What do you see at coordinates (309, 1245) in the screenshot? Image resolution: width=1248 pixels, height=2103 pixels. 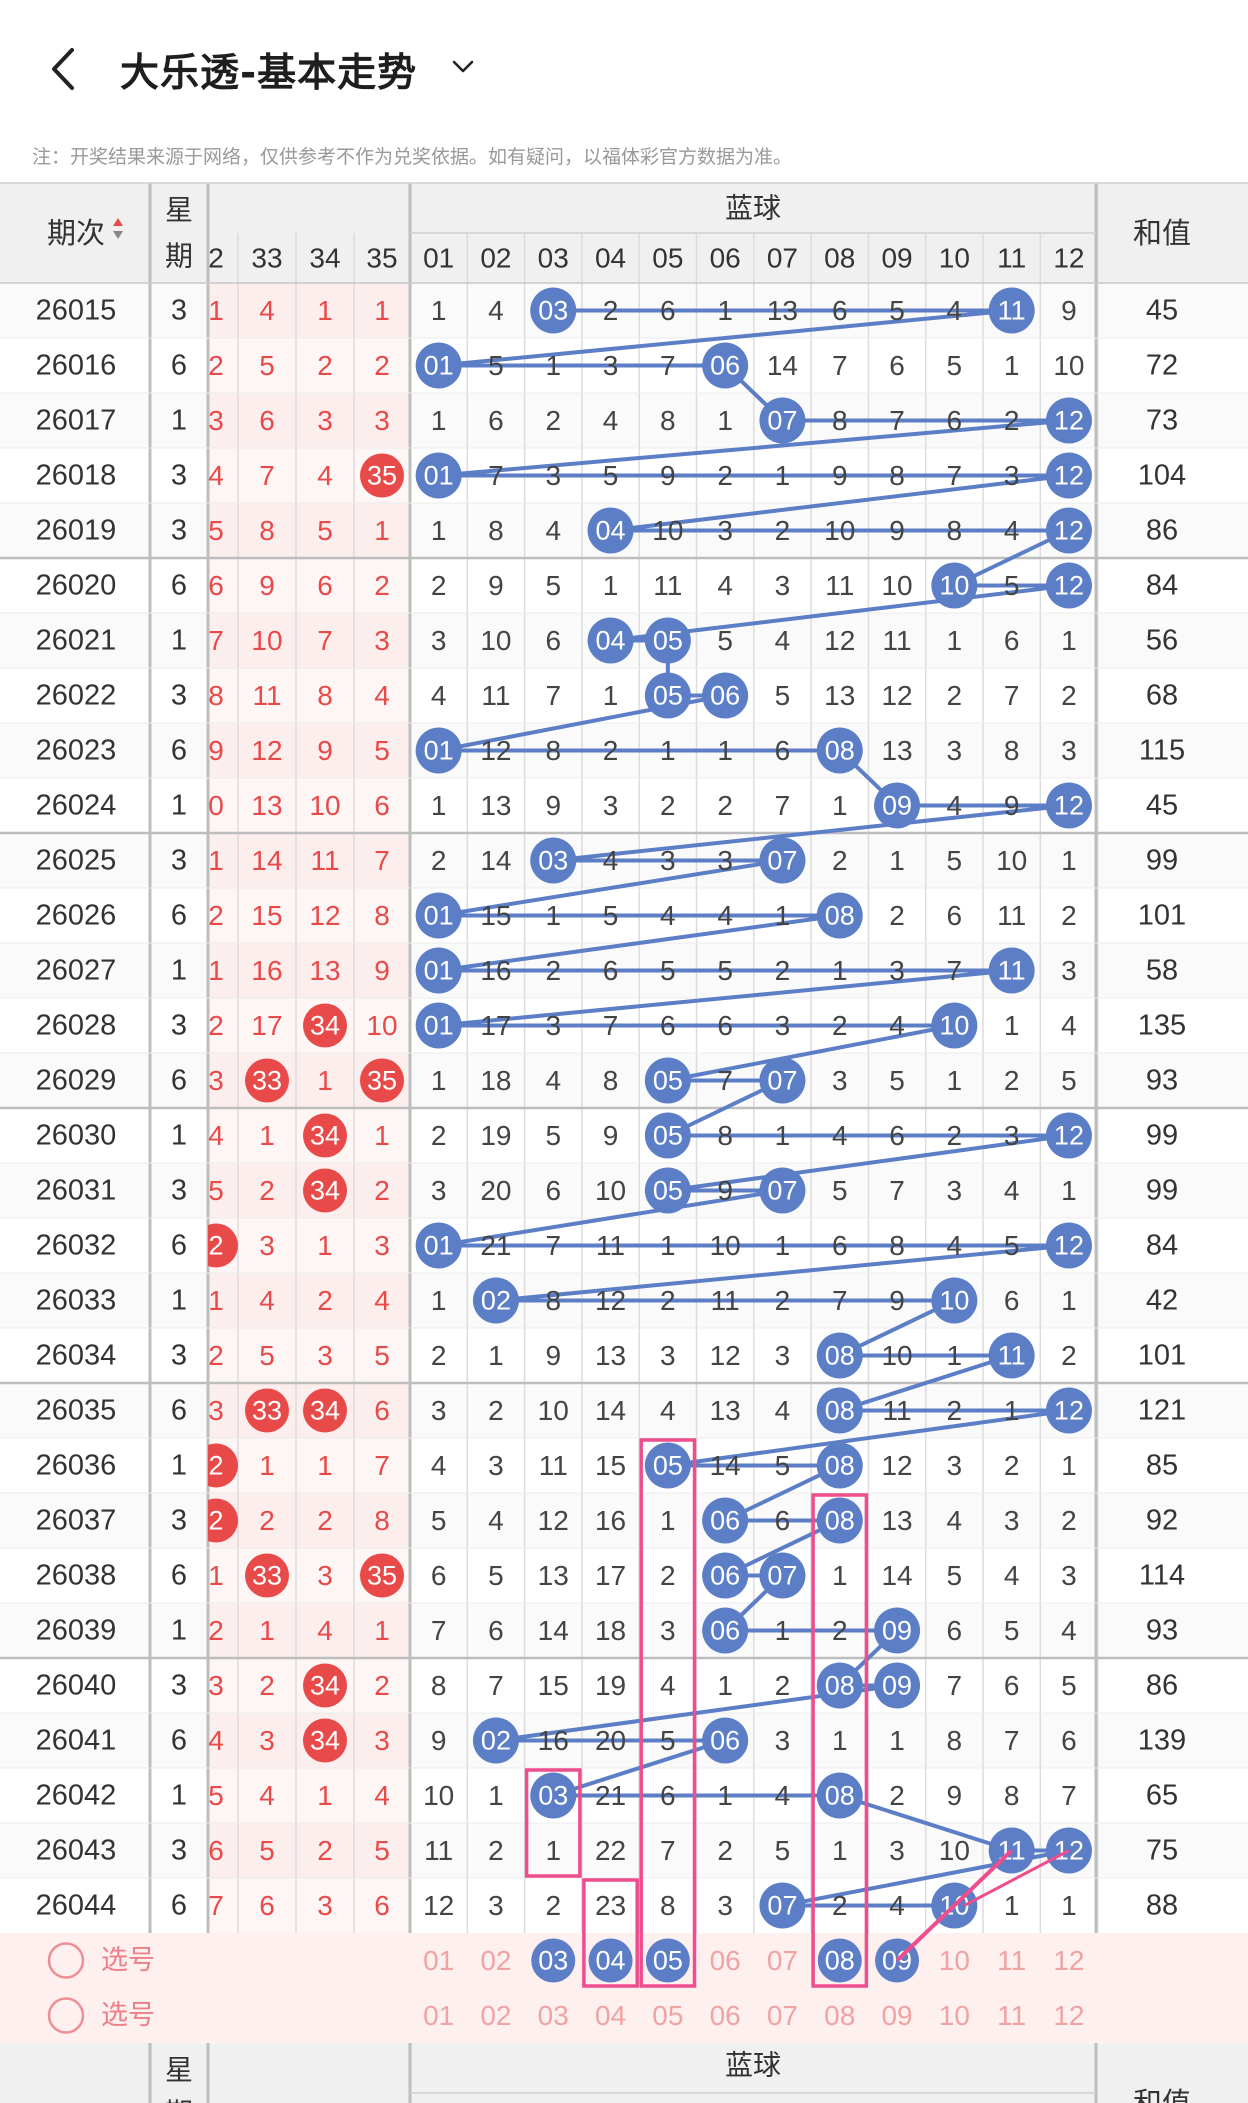 I see `red-zone-bg` at bounding box center [309, 1245].